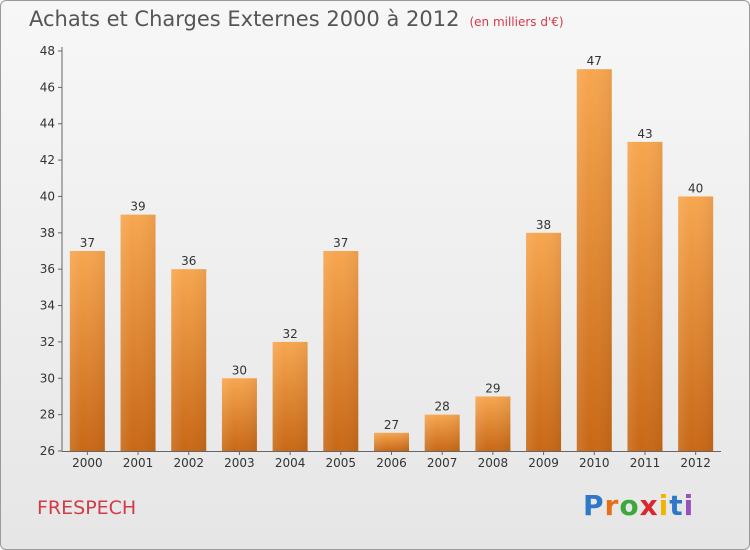 This screenshot has height=550, width=750. What do you see at coordinates (544, 341) in the screenshot?
I see `bar-shine-2009` at bounding box center [544, 341].